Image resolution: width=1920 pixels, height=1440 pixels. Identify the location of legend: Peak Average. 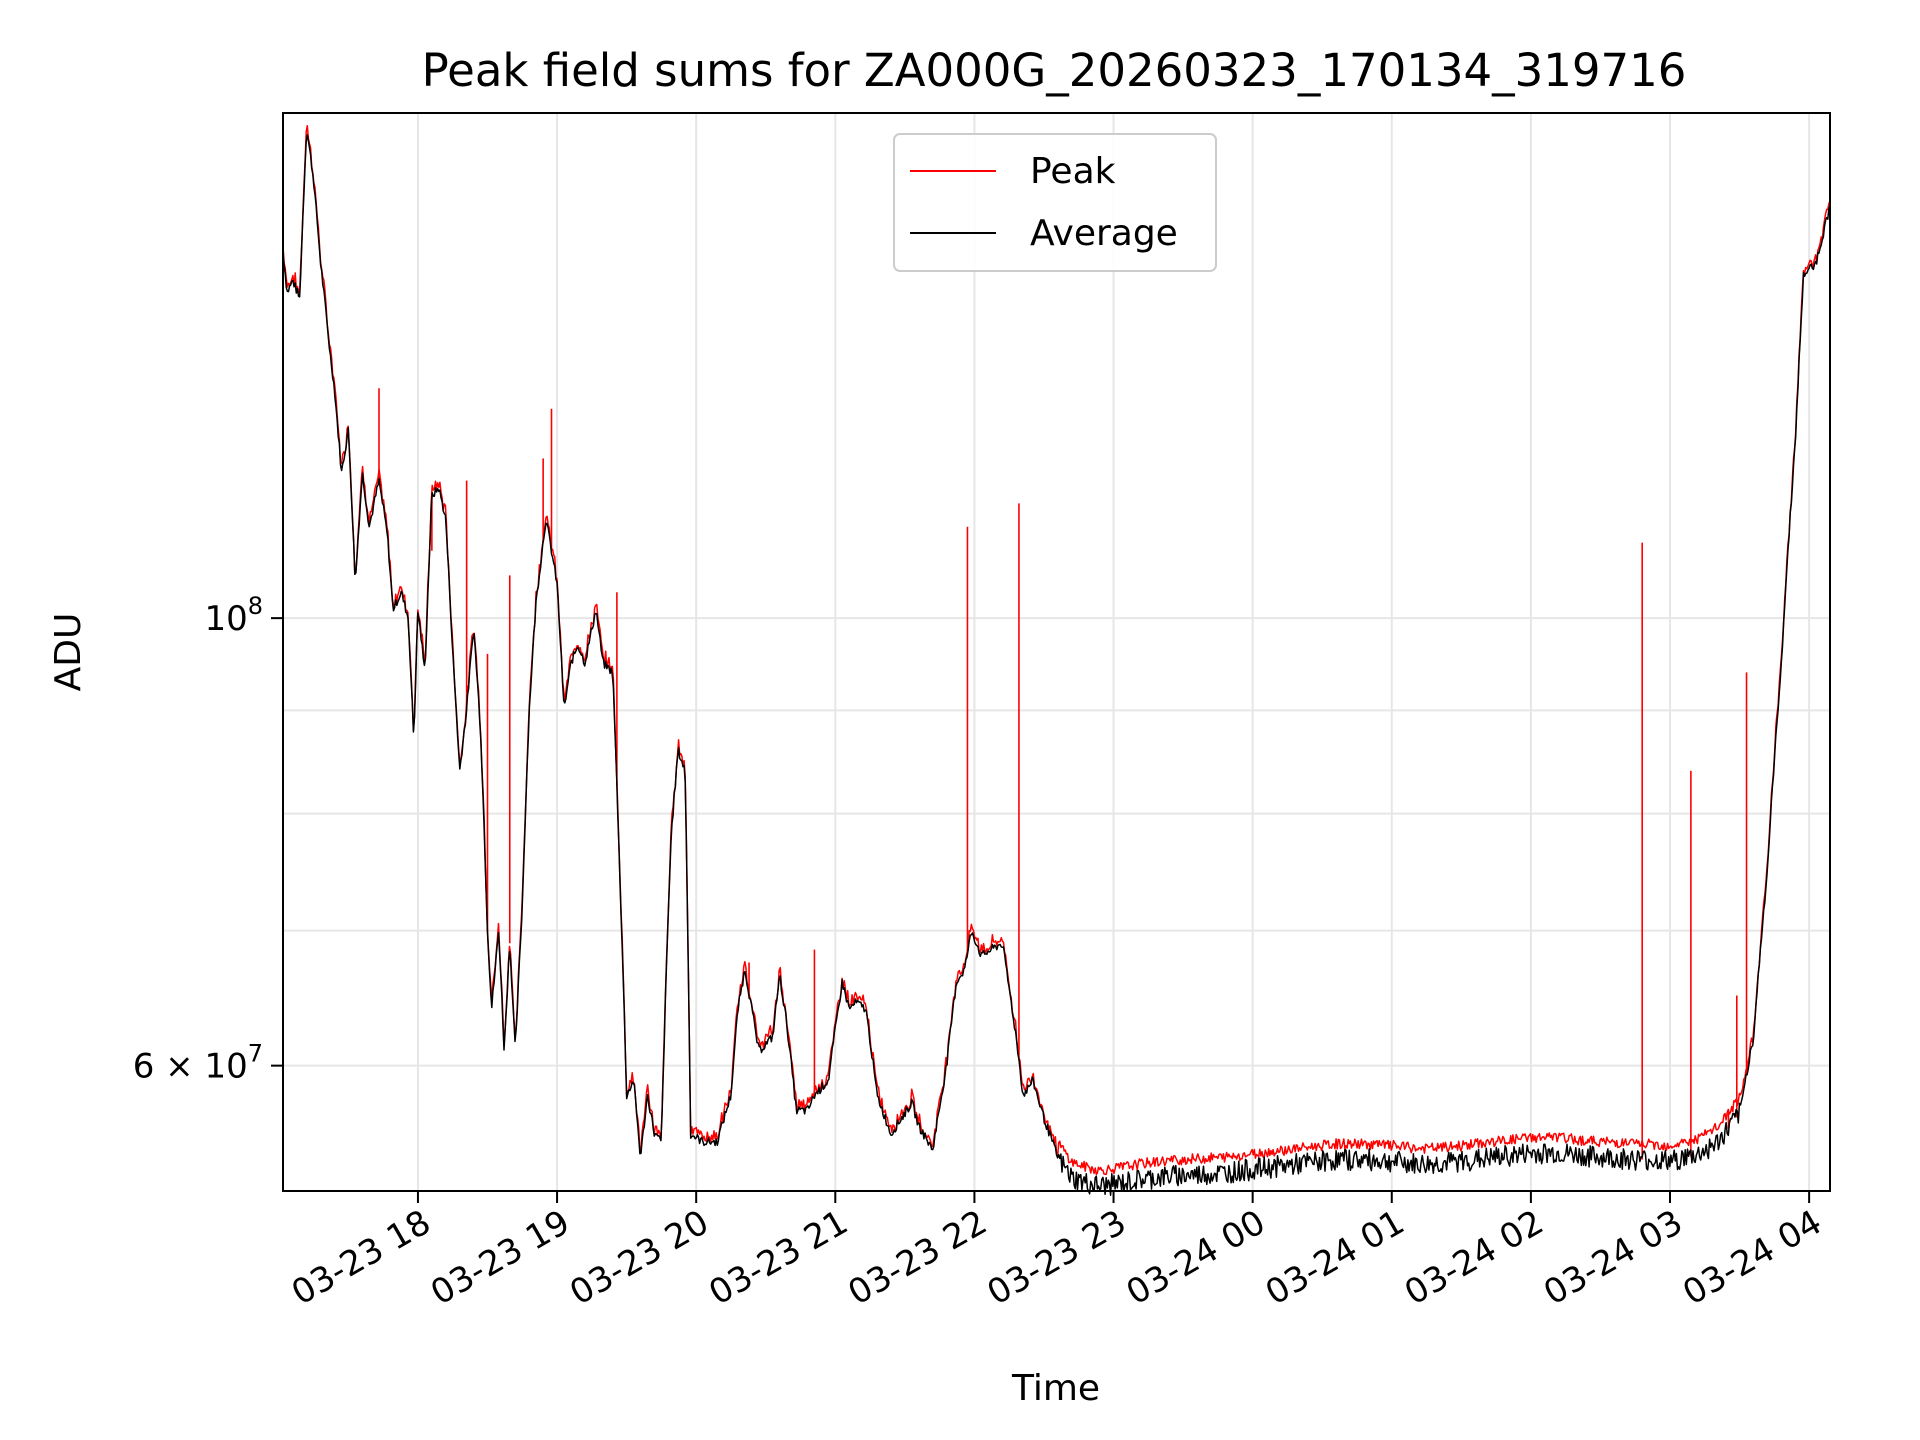
(1055, 202).